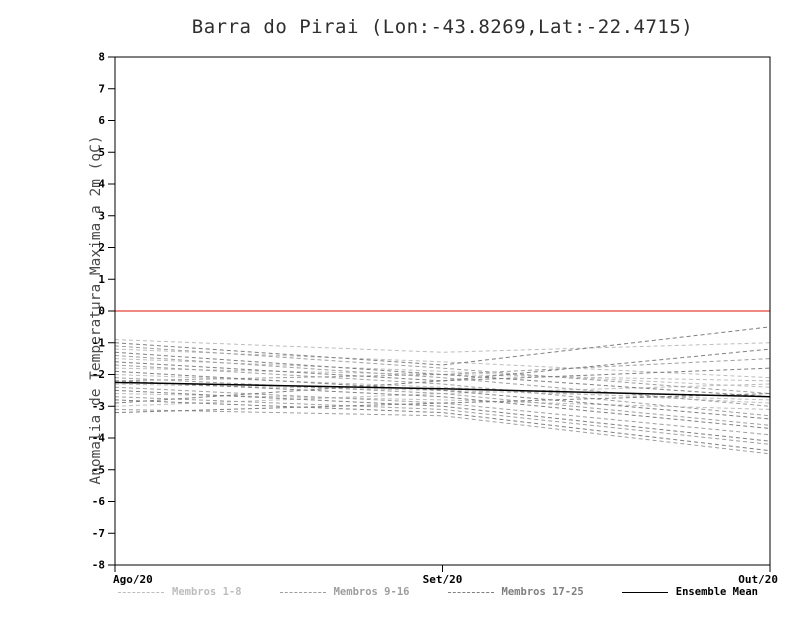 The width and height of the screenshot is (800, 618). What do you see at coordinates (101, 215) in the screenshot?
I see `y-tick-label: 3` at bounding box center [101, 215].